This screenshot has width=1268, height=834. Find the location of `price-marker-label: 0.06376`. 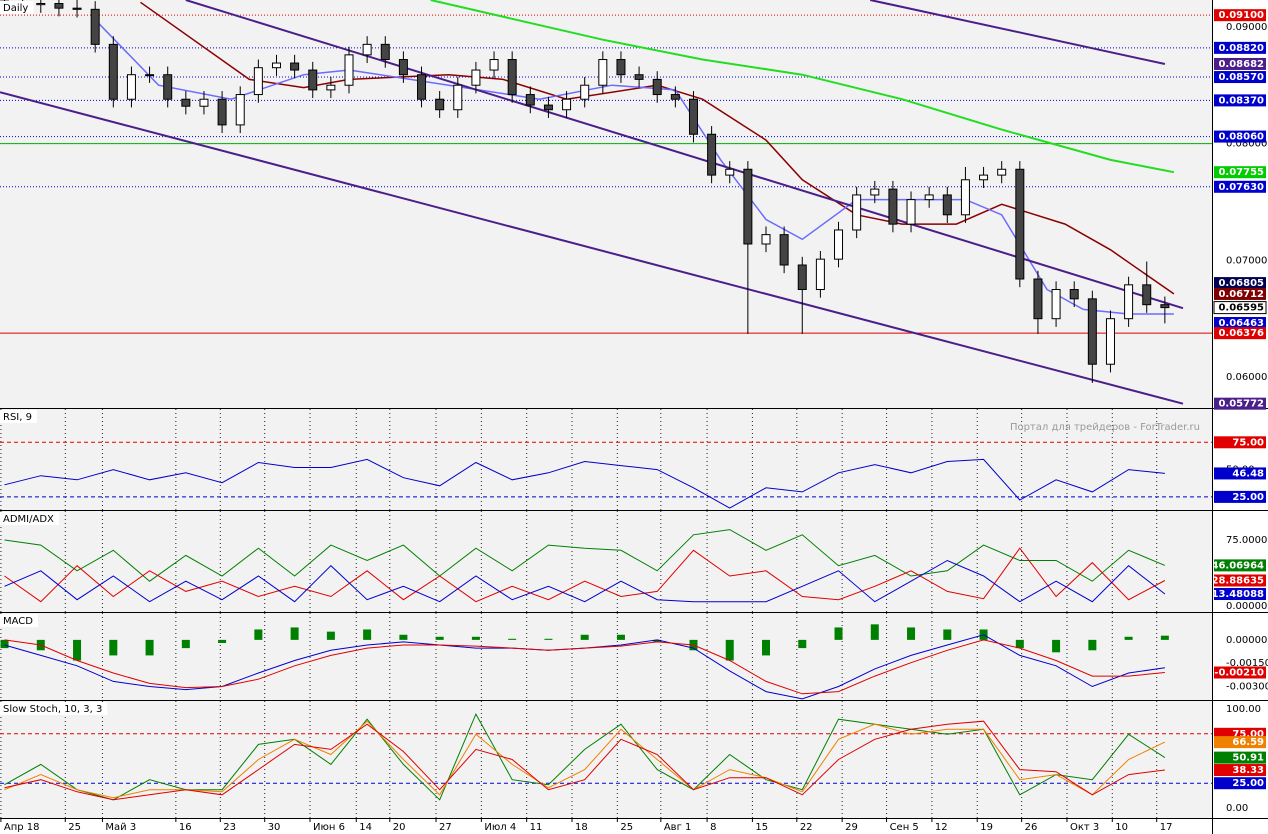

price-marker-label: 0.06376 is located at coordinates (1241, 333).